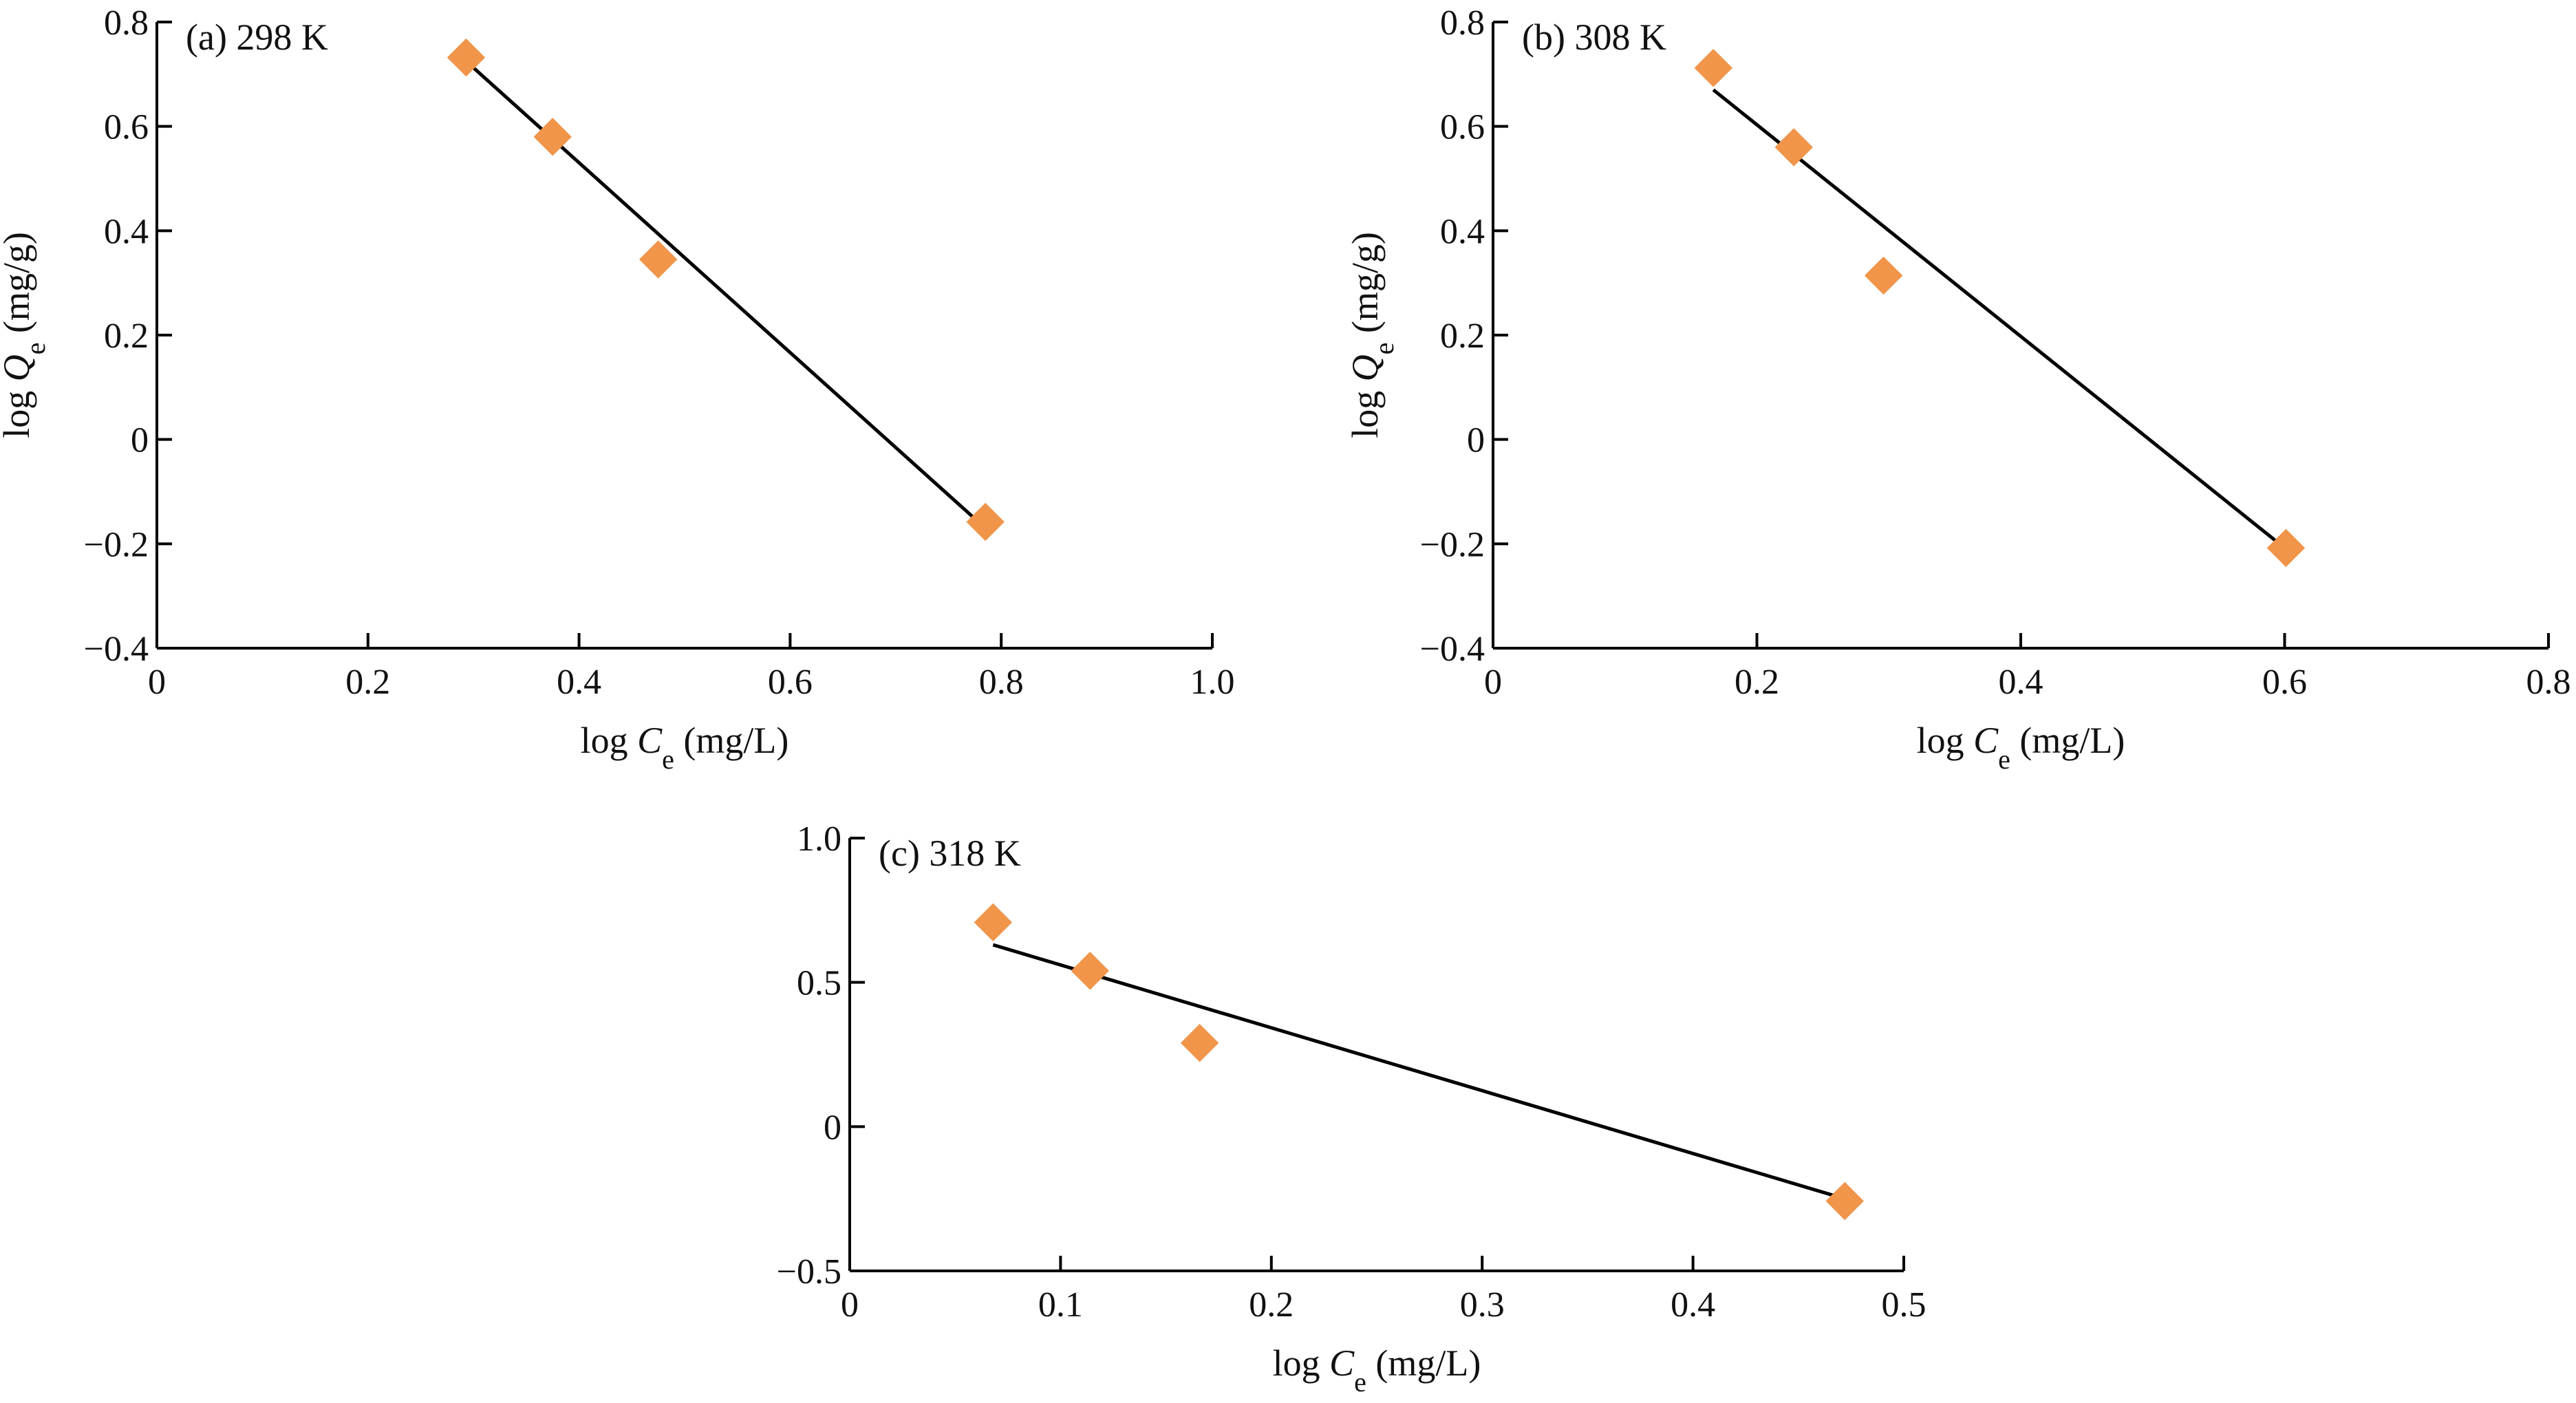 This screenshot has height=1403, width=2576. I want to click on y-tick-label: −0.5, so click(809, 1272).